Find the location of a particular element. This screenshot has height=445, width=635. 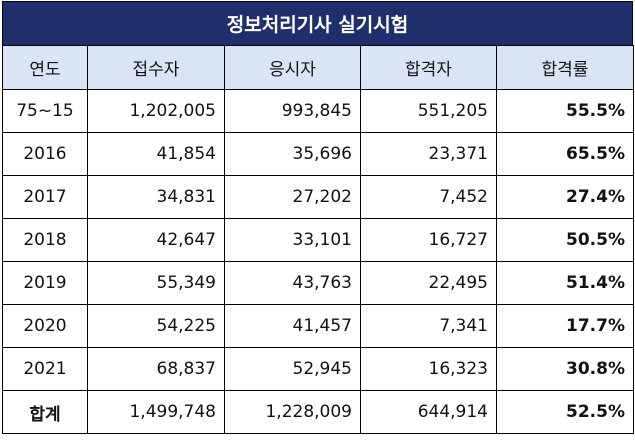

cell-pass-rate: 27.4% is located at coordinates (565, 197).